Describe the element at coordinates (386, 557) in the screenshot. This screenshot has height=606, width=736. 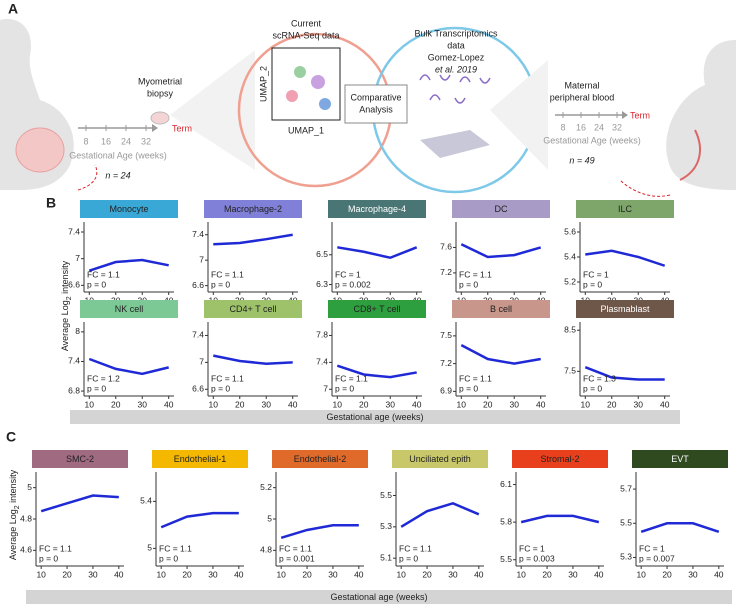
I see `y-tick-label: 5.1` at that location.